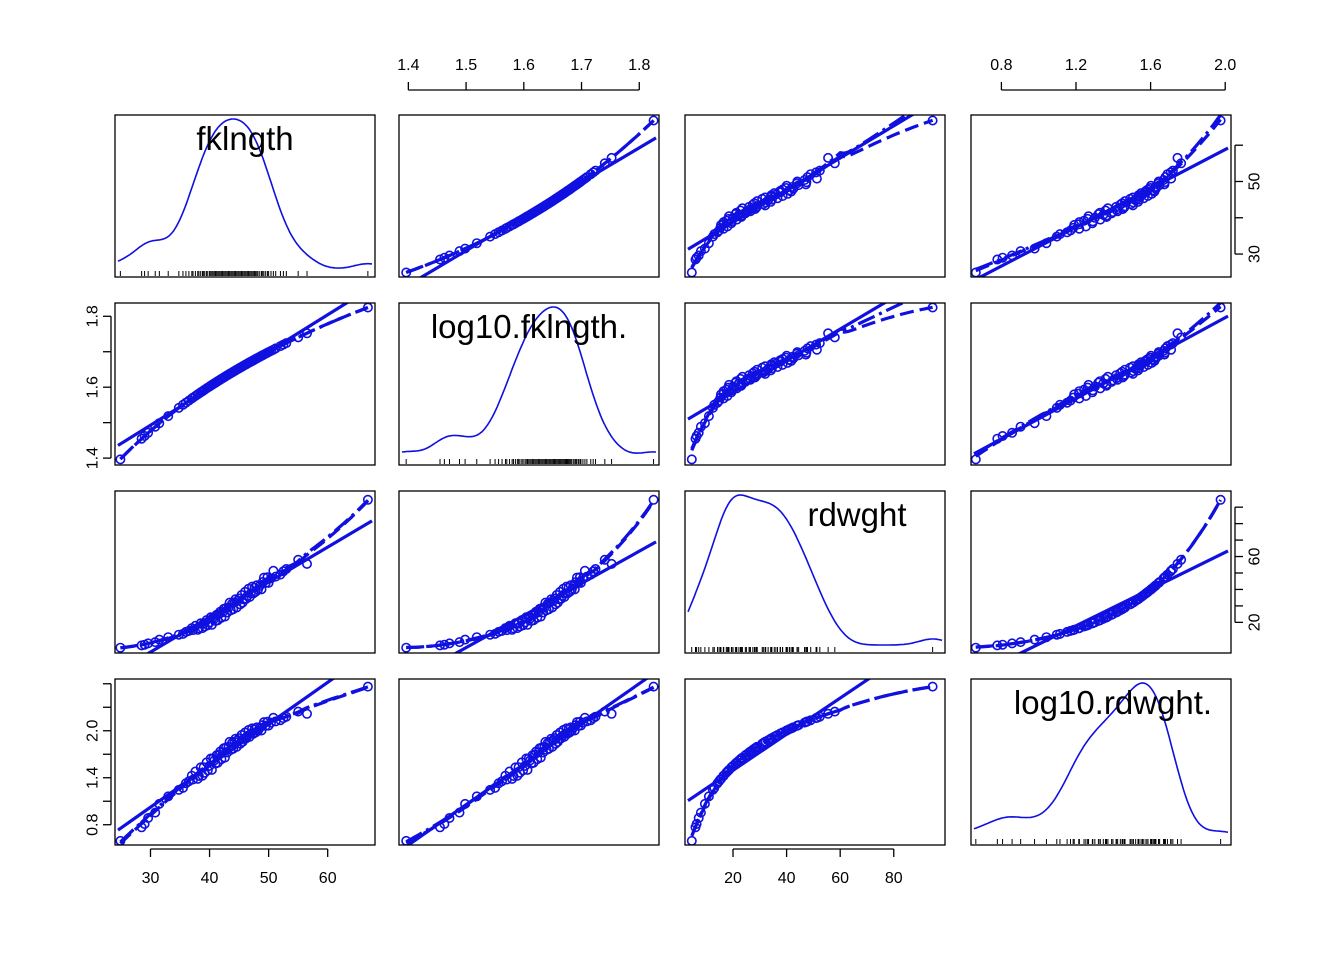 The height and width of the screenshot is (960, 1344). What do you see at coordinates (894, 878) in the screenshot?
I see `tick-label: 80` at bounding box center [894, 878].